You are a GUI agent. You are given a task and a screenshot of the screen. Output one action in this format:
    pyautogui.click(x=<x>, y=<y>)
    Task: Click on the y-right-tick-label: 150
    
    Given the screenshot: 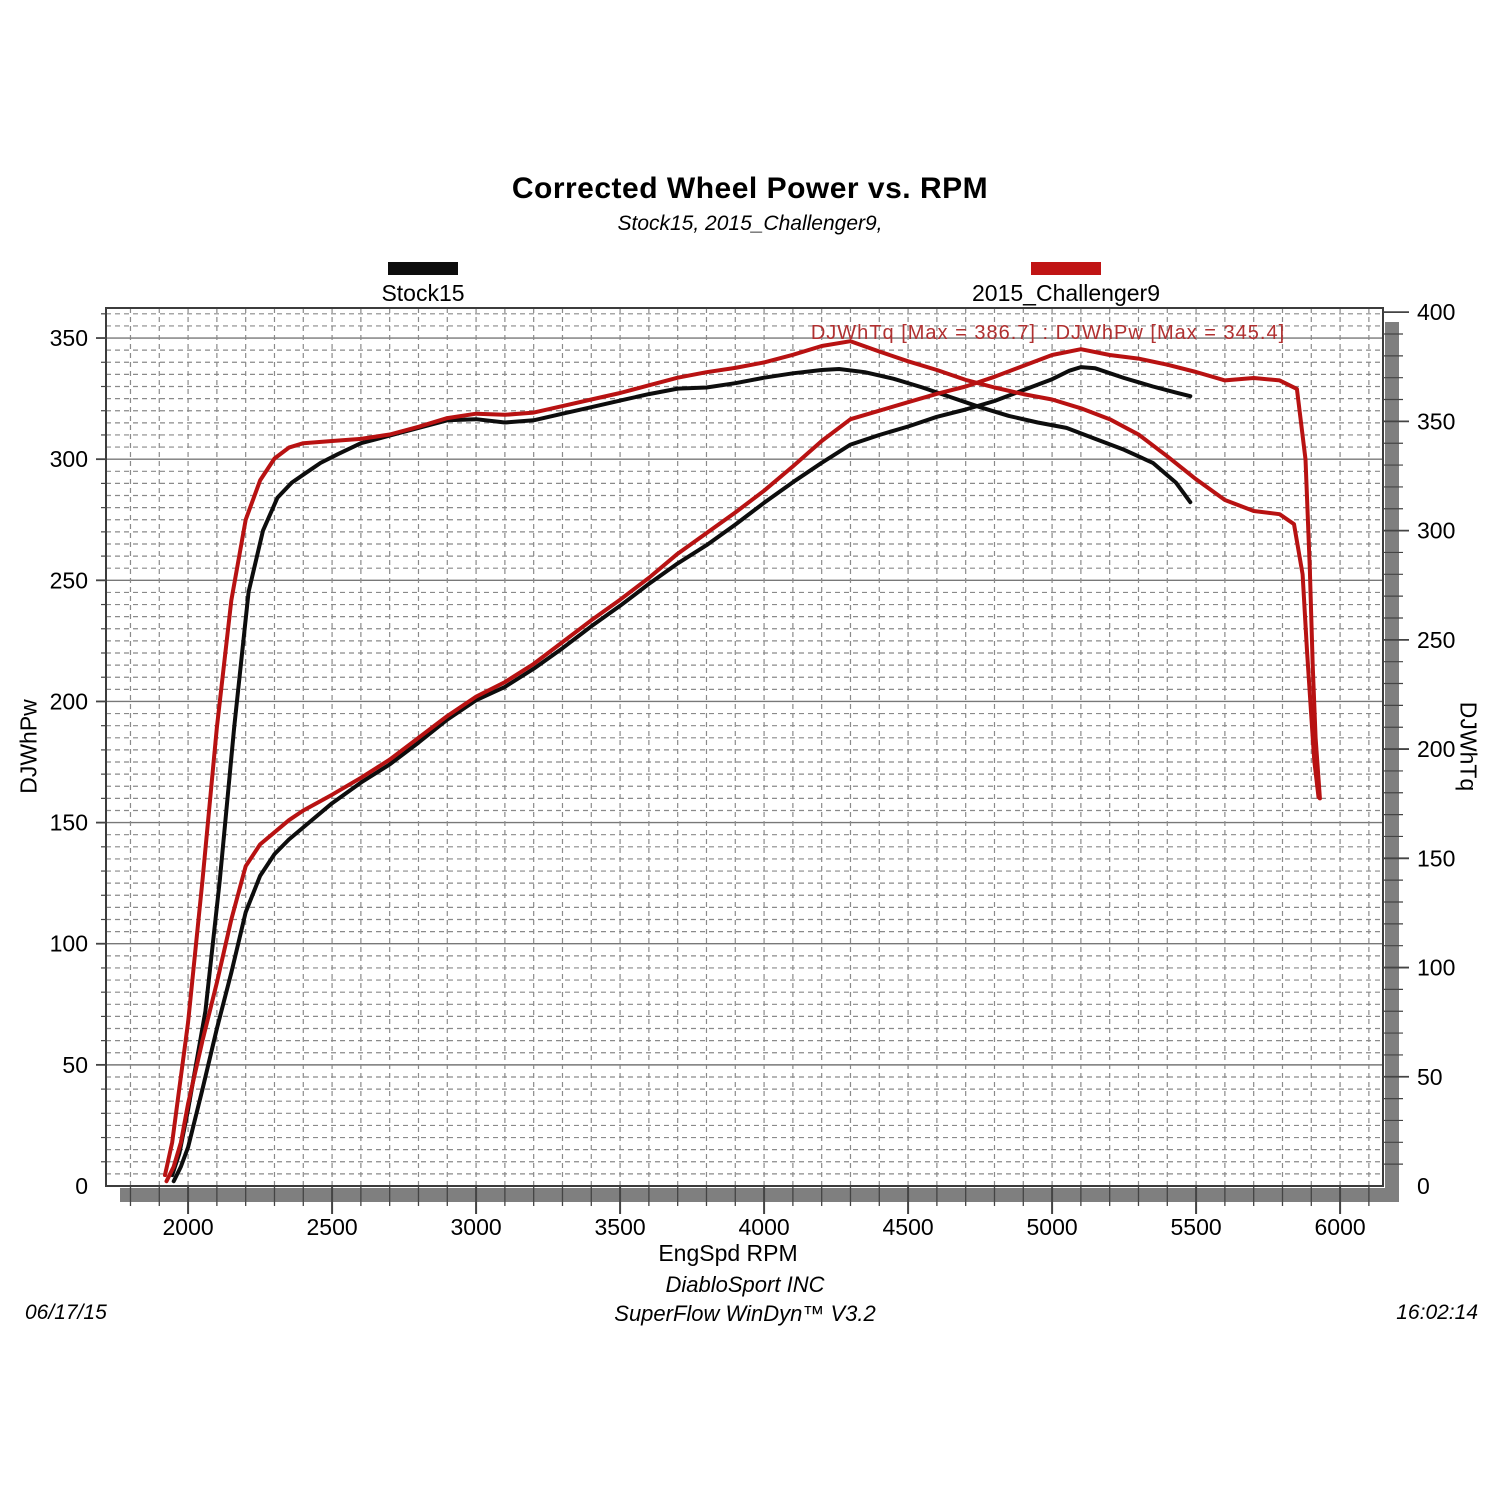 What is the action you would take?
    pyautogui.click(x=1436, y=858)
    